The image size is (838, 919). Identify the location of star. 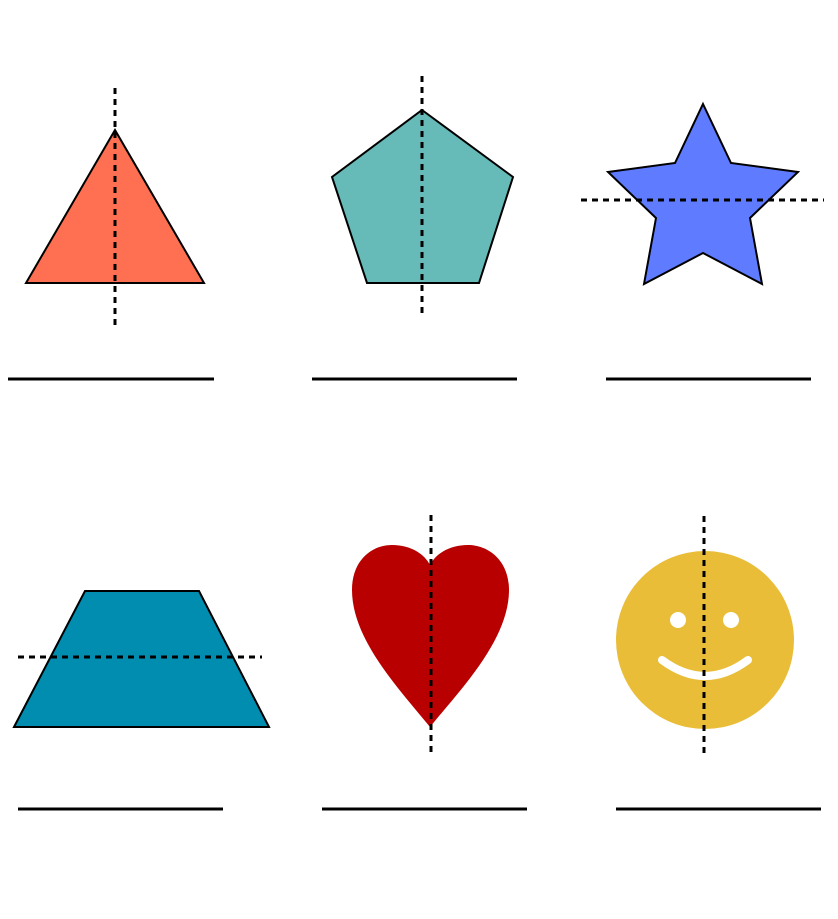
(703, 193).